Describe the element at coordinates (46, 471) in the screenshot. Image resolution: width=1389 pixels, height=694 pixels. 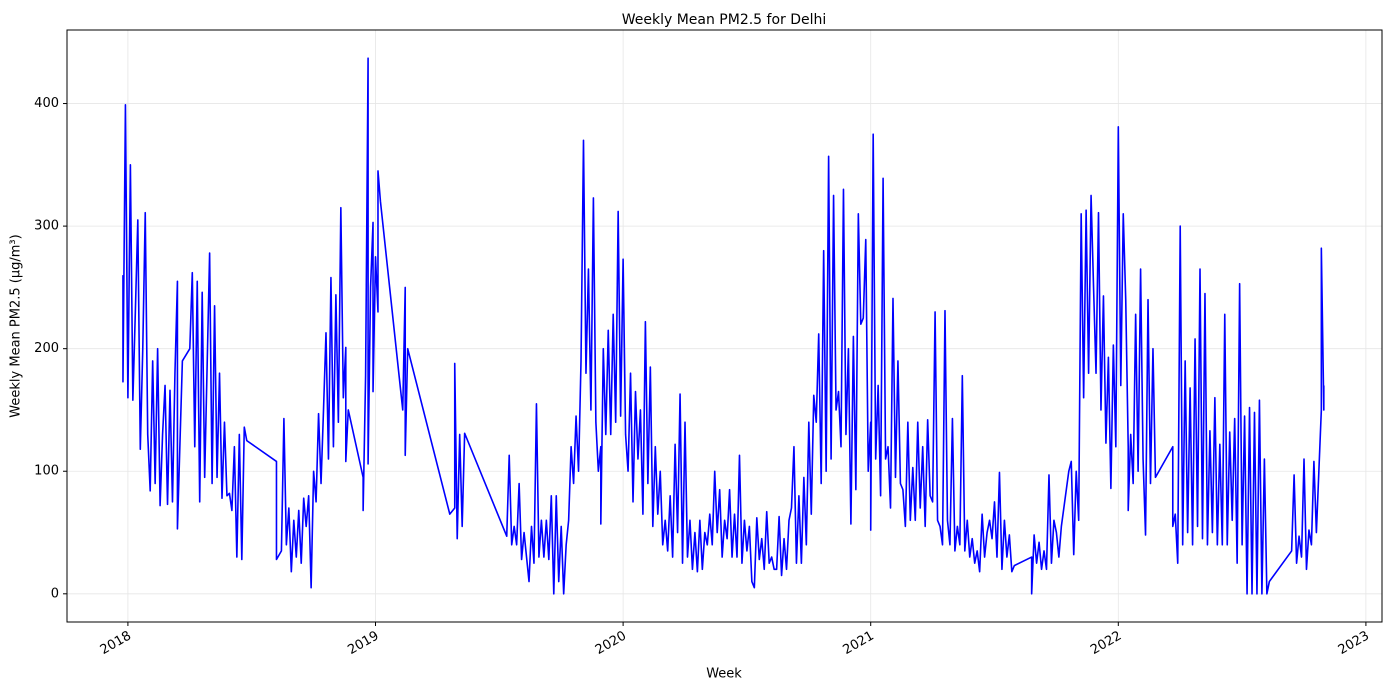
I see `y-tick-label: 100` at that location.